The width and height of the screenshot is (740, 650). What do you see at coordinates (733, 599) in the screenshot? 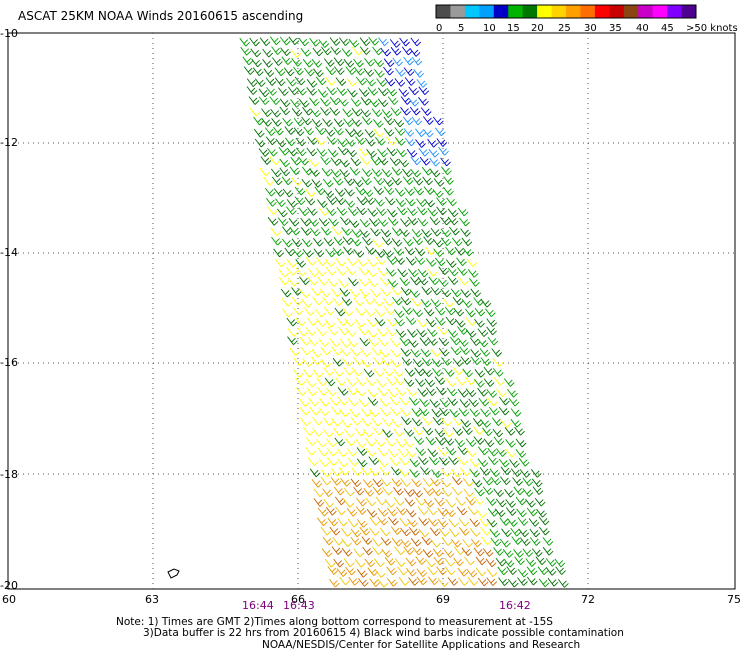
I see `lon-label: 75` at bounding box center [733, 599].